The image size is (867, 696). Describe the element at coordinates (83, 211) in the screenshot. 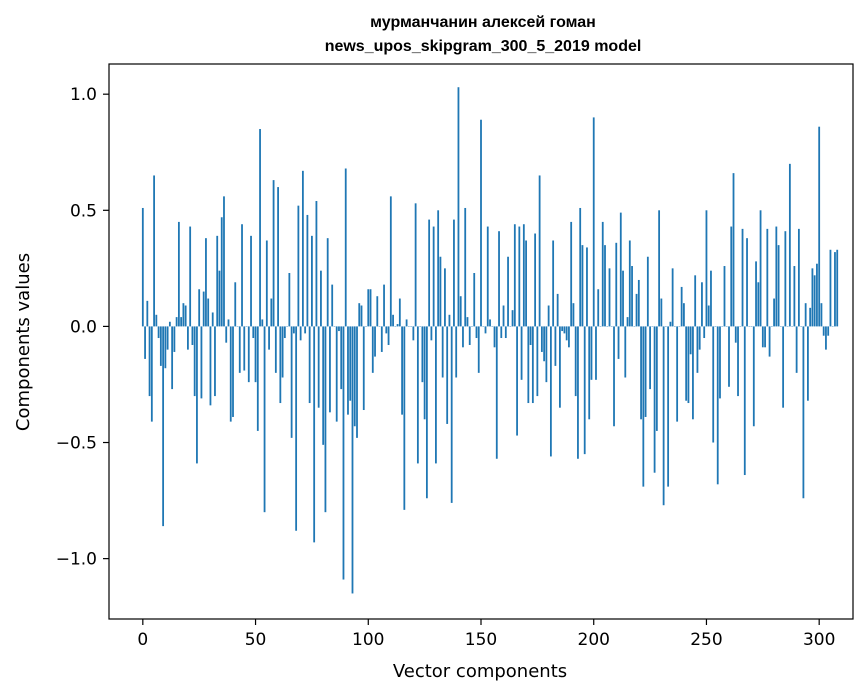

I see `y-tick-label: 0.5` at that location.